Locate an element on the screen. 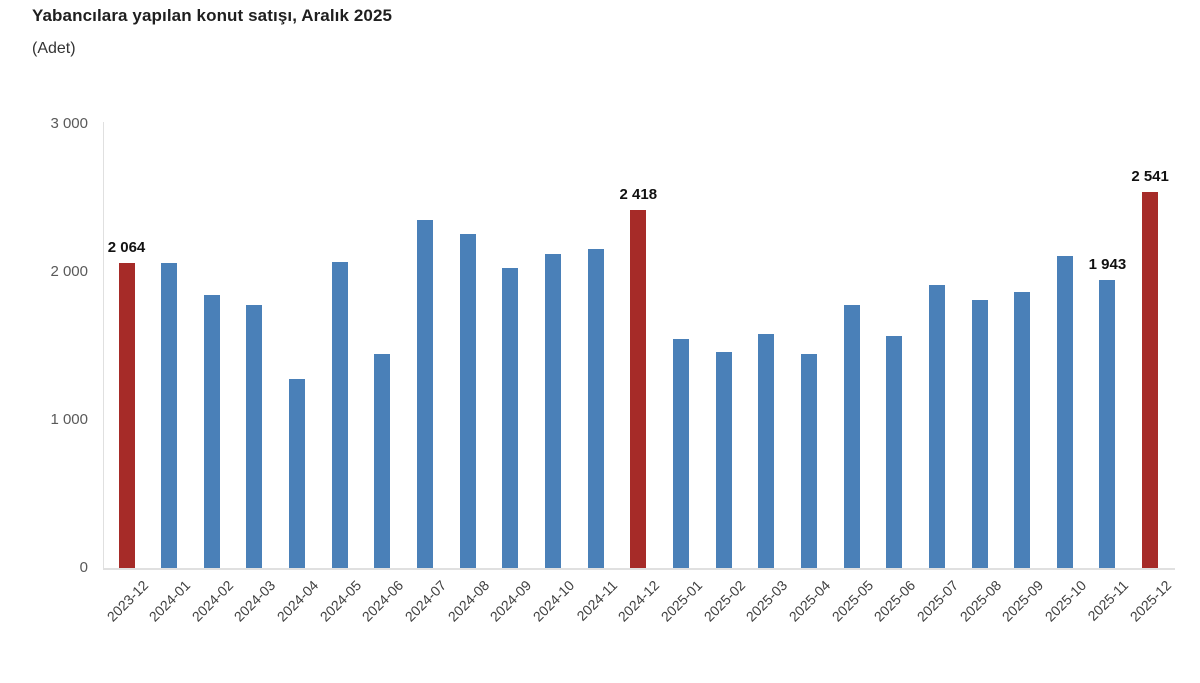  y-tick-label: 2 000 is located at coordinates (69, 271).